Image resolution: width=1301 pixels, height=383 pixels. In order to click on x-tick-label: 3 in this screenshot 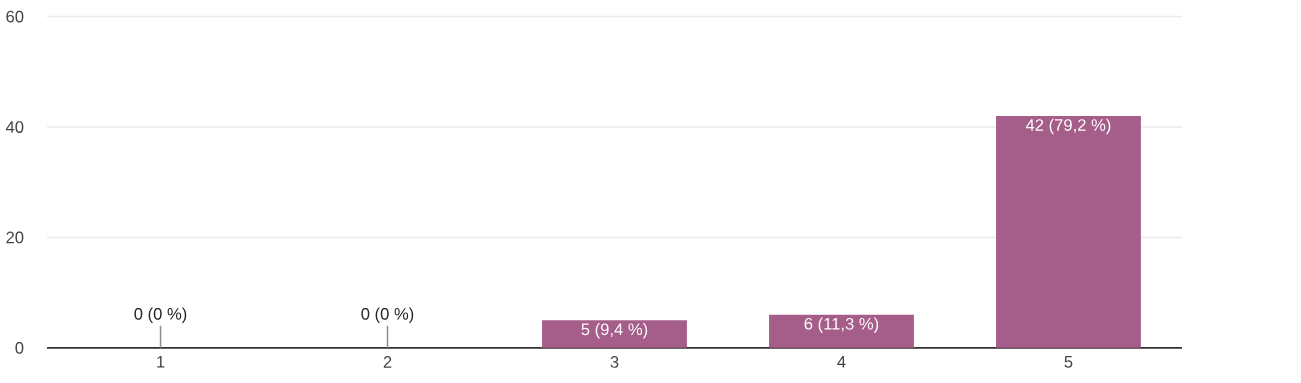, I will do `click(614, 362)`.